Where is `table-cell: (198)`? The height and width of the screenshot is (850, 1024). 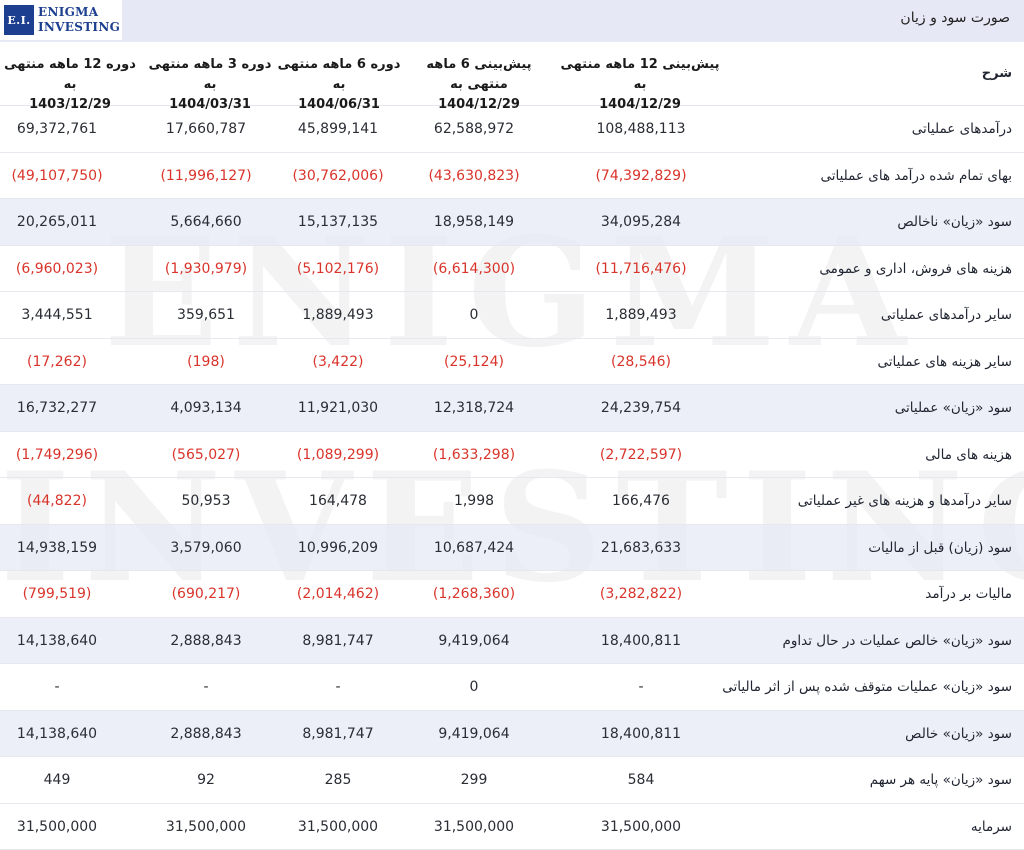
table-cell: (198) is located at coordinates (206, 362).